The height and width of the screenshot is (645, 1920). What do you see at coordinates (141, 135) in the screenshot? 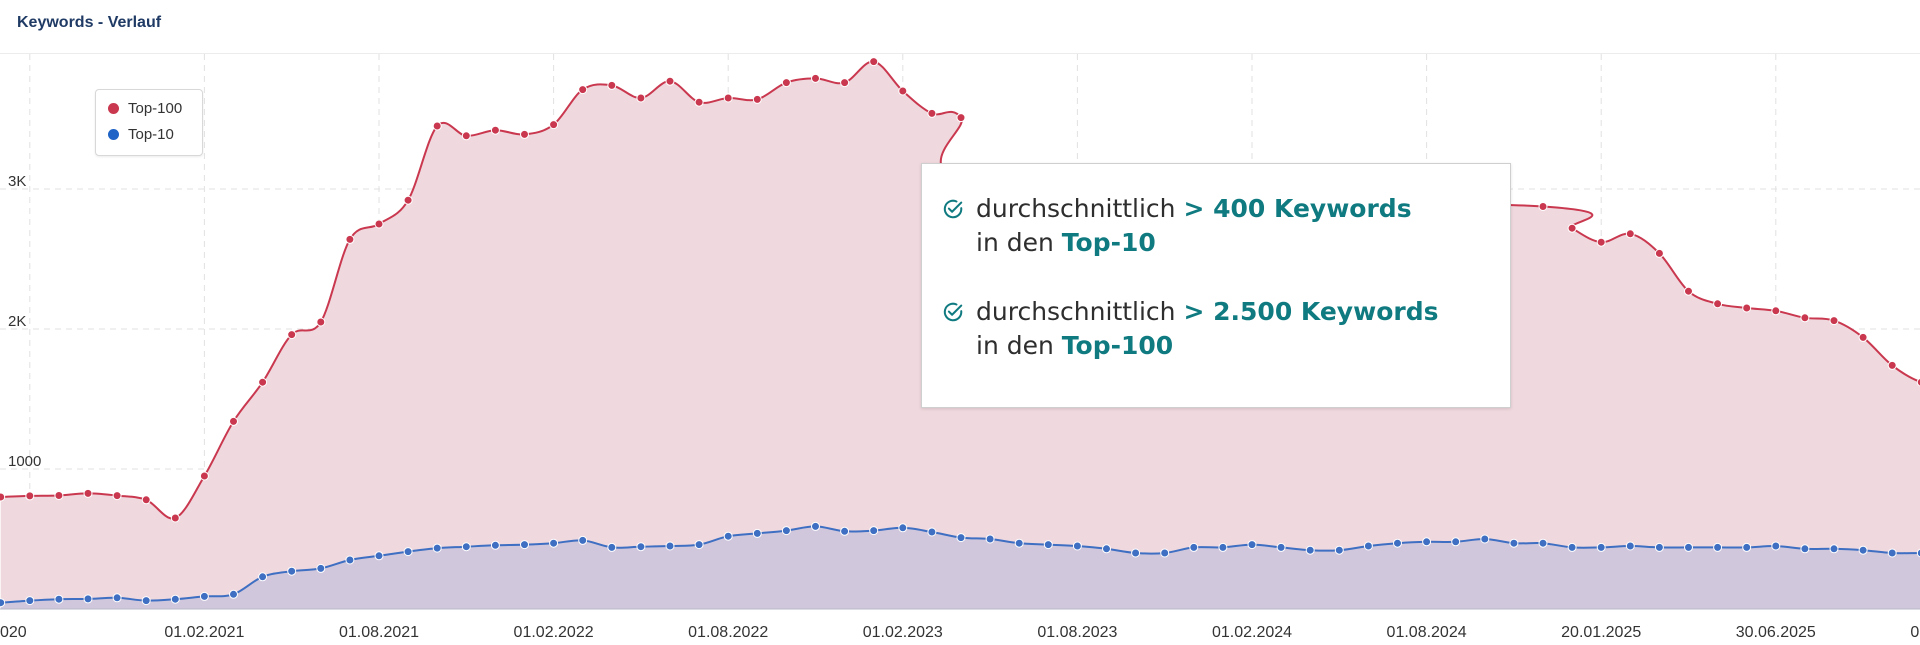
I see `legend-item-top-10: Top-10` at bounding box center [141, 135].